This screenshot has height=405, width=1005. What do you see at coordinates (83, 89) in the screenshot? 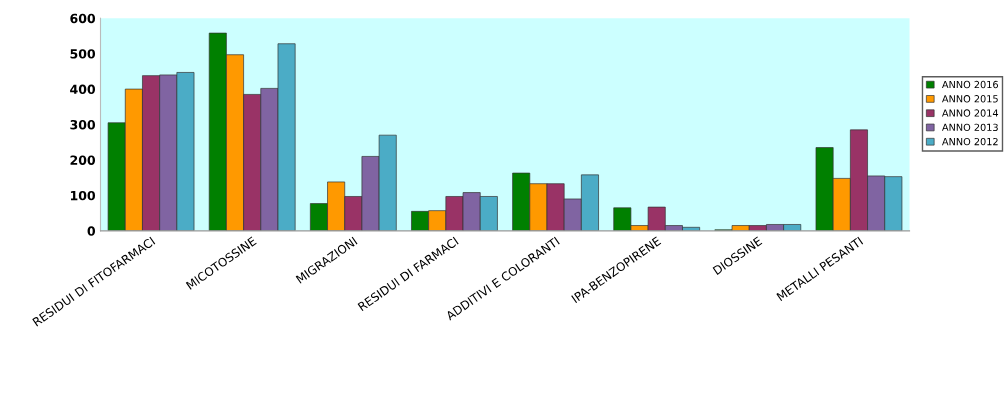
I see `y-tick-label: 400` at bounding box center [83, 89].